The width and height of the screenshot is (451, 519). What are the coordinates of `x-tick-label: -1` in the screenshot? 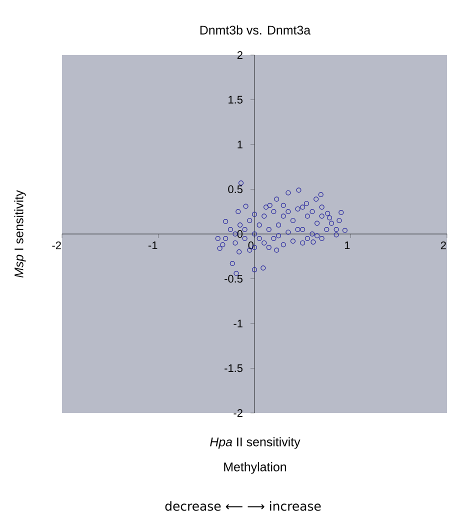 It's located at (153, 246).